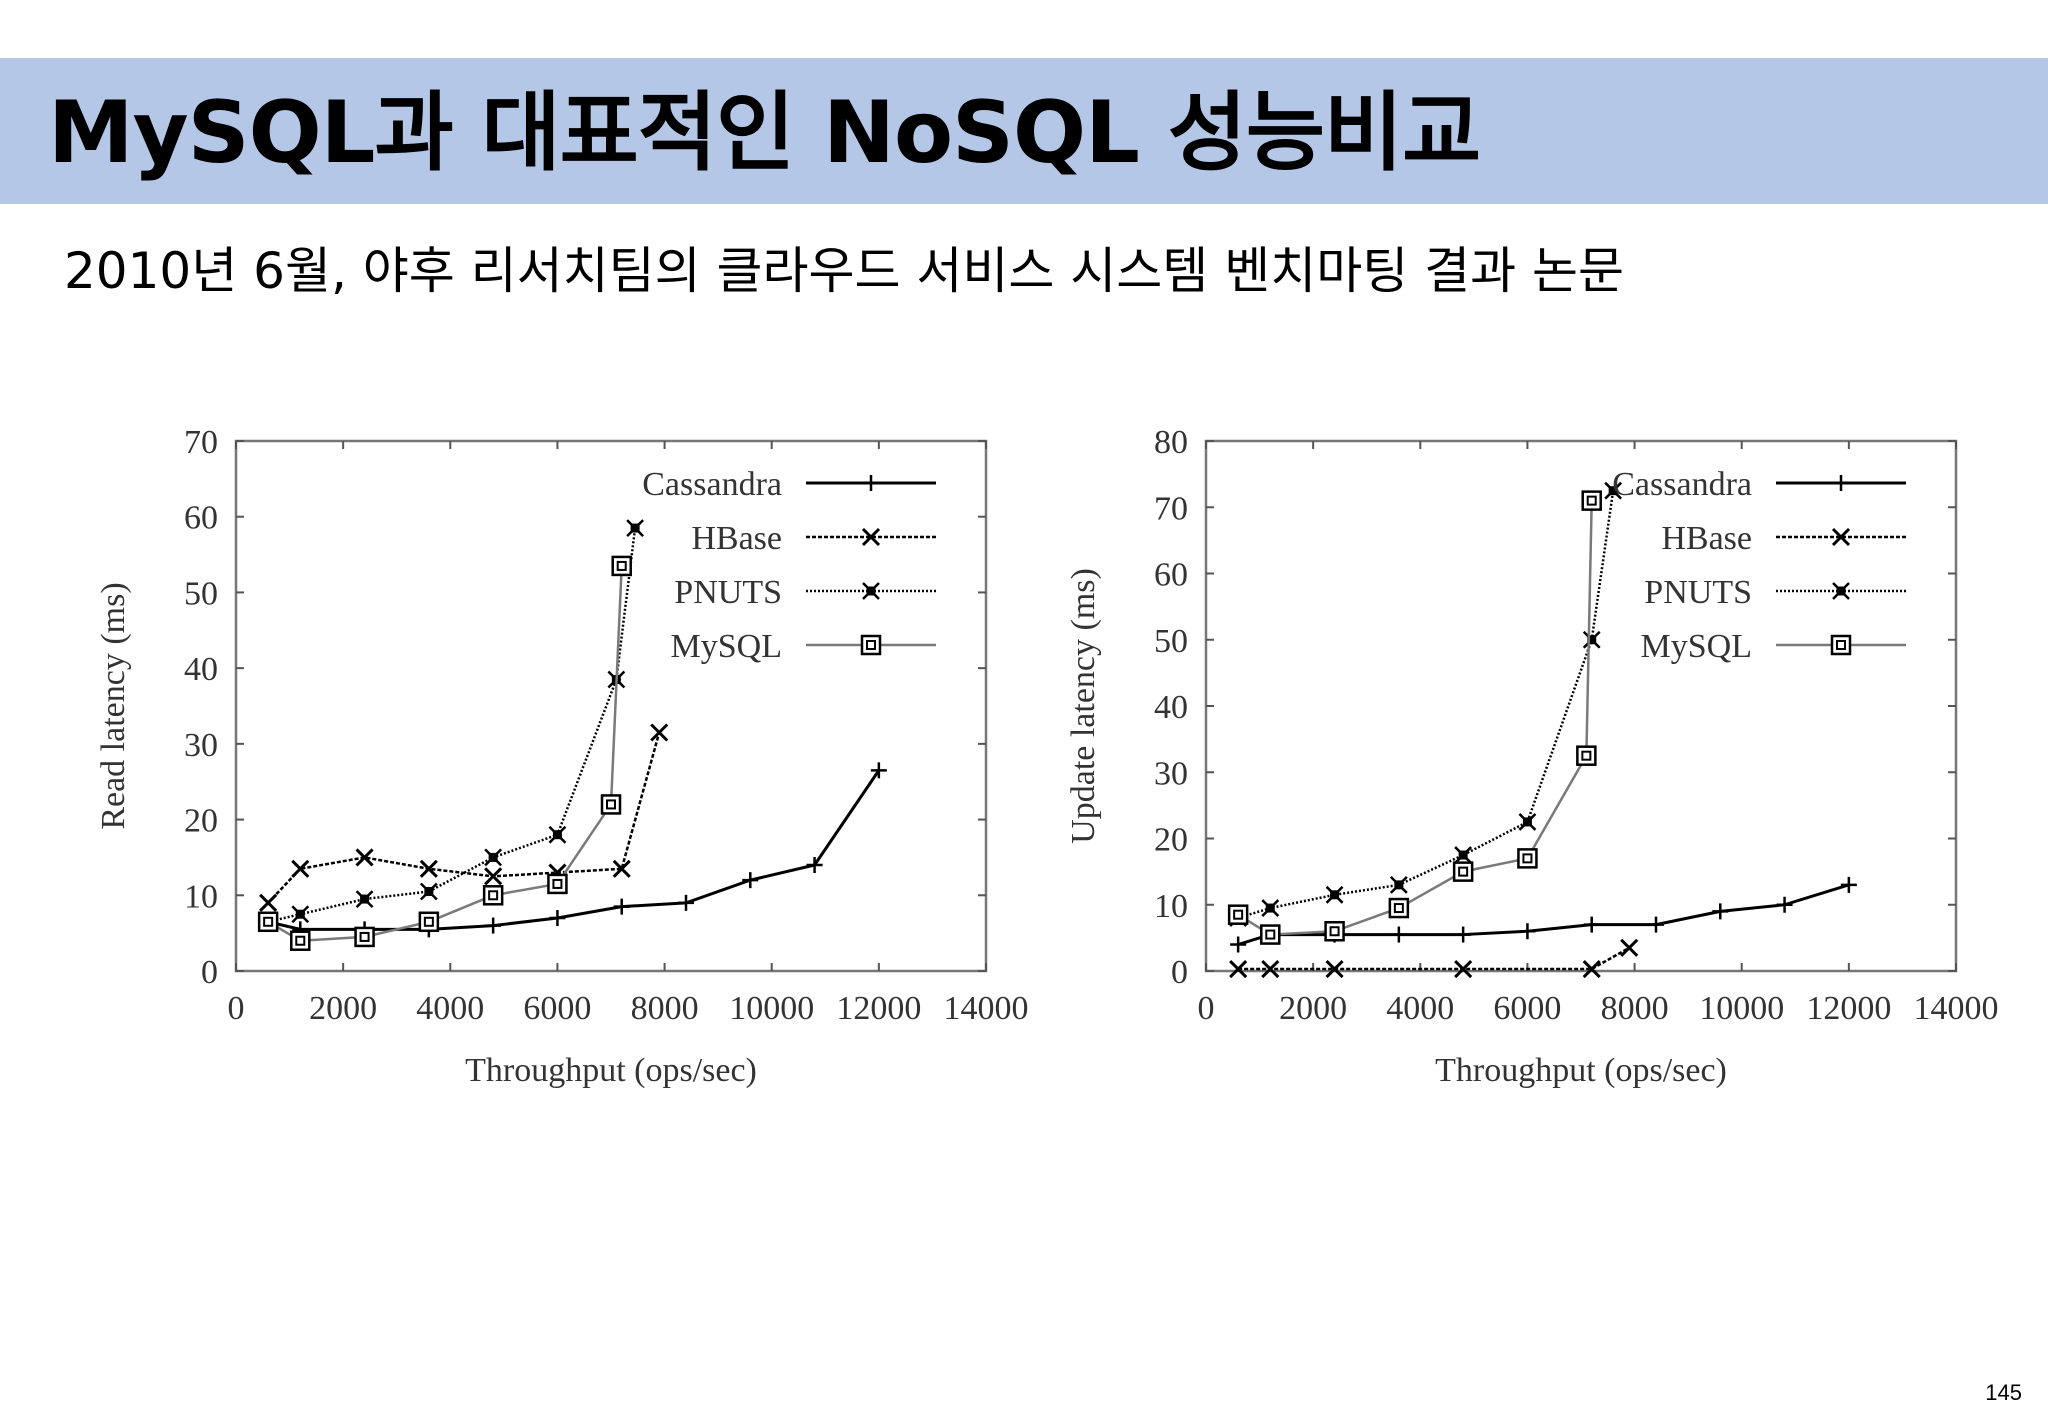  Describe the element at coordinates (1841, 537) in the screenshot. I see `update-legend-marker-hbase` at that location.